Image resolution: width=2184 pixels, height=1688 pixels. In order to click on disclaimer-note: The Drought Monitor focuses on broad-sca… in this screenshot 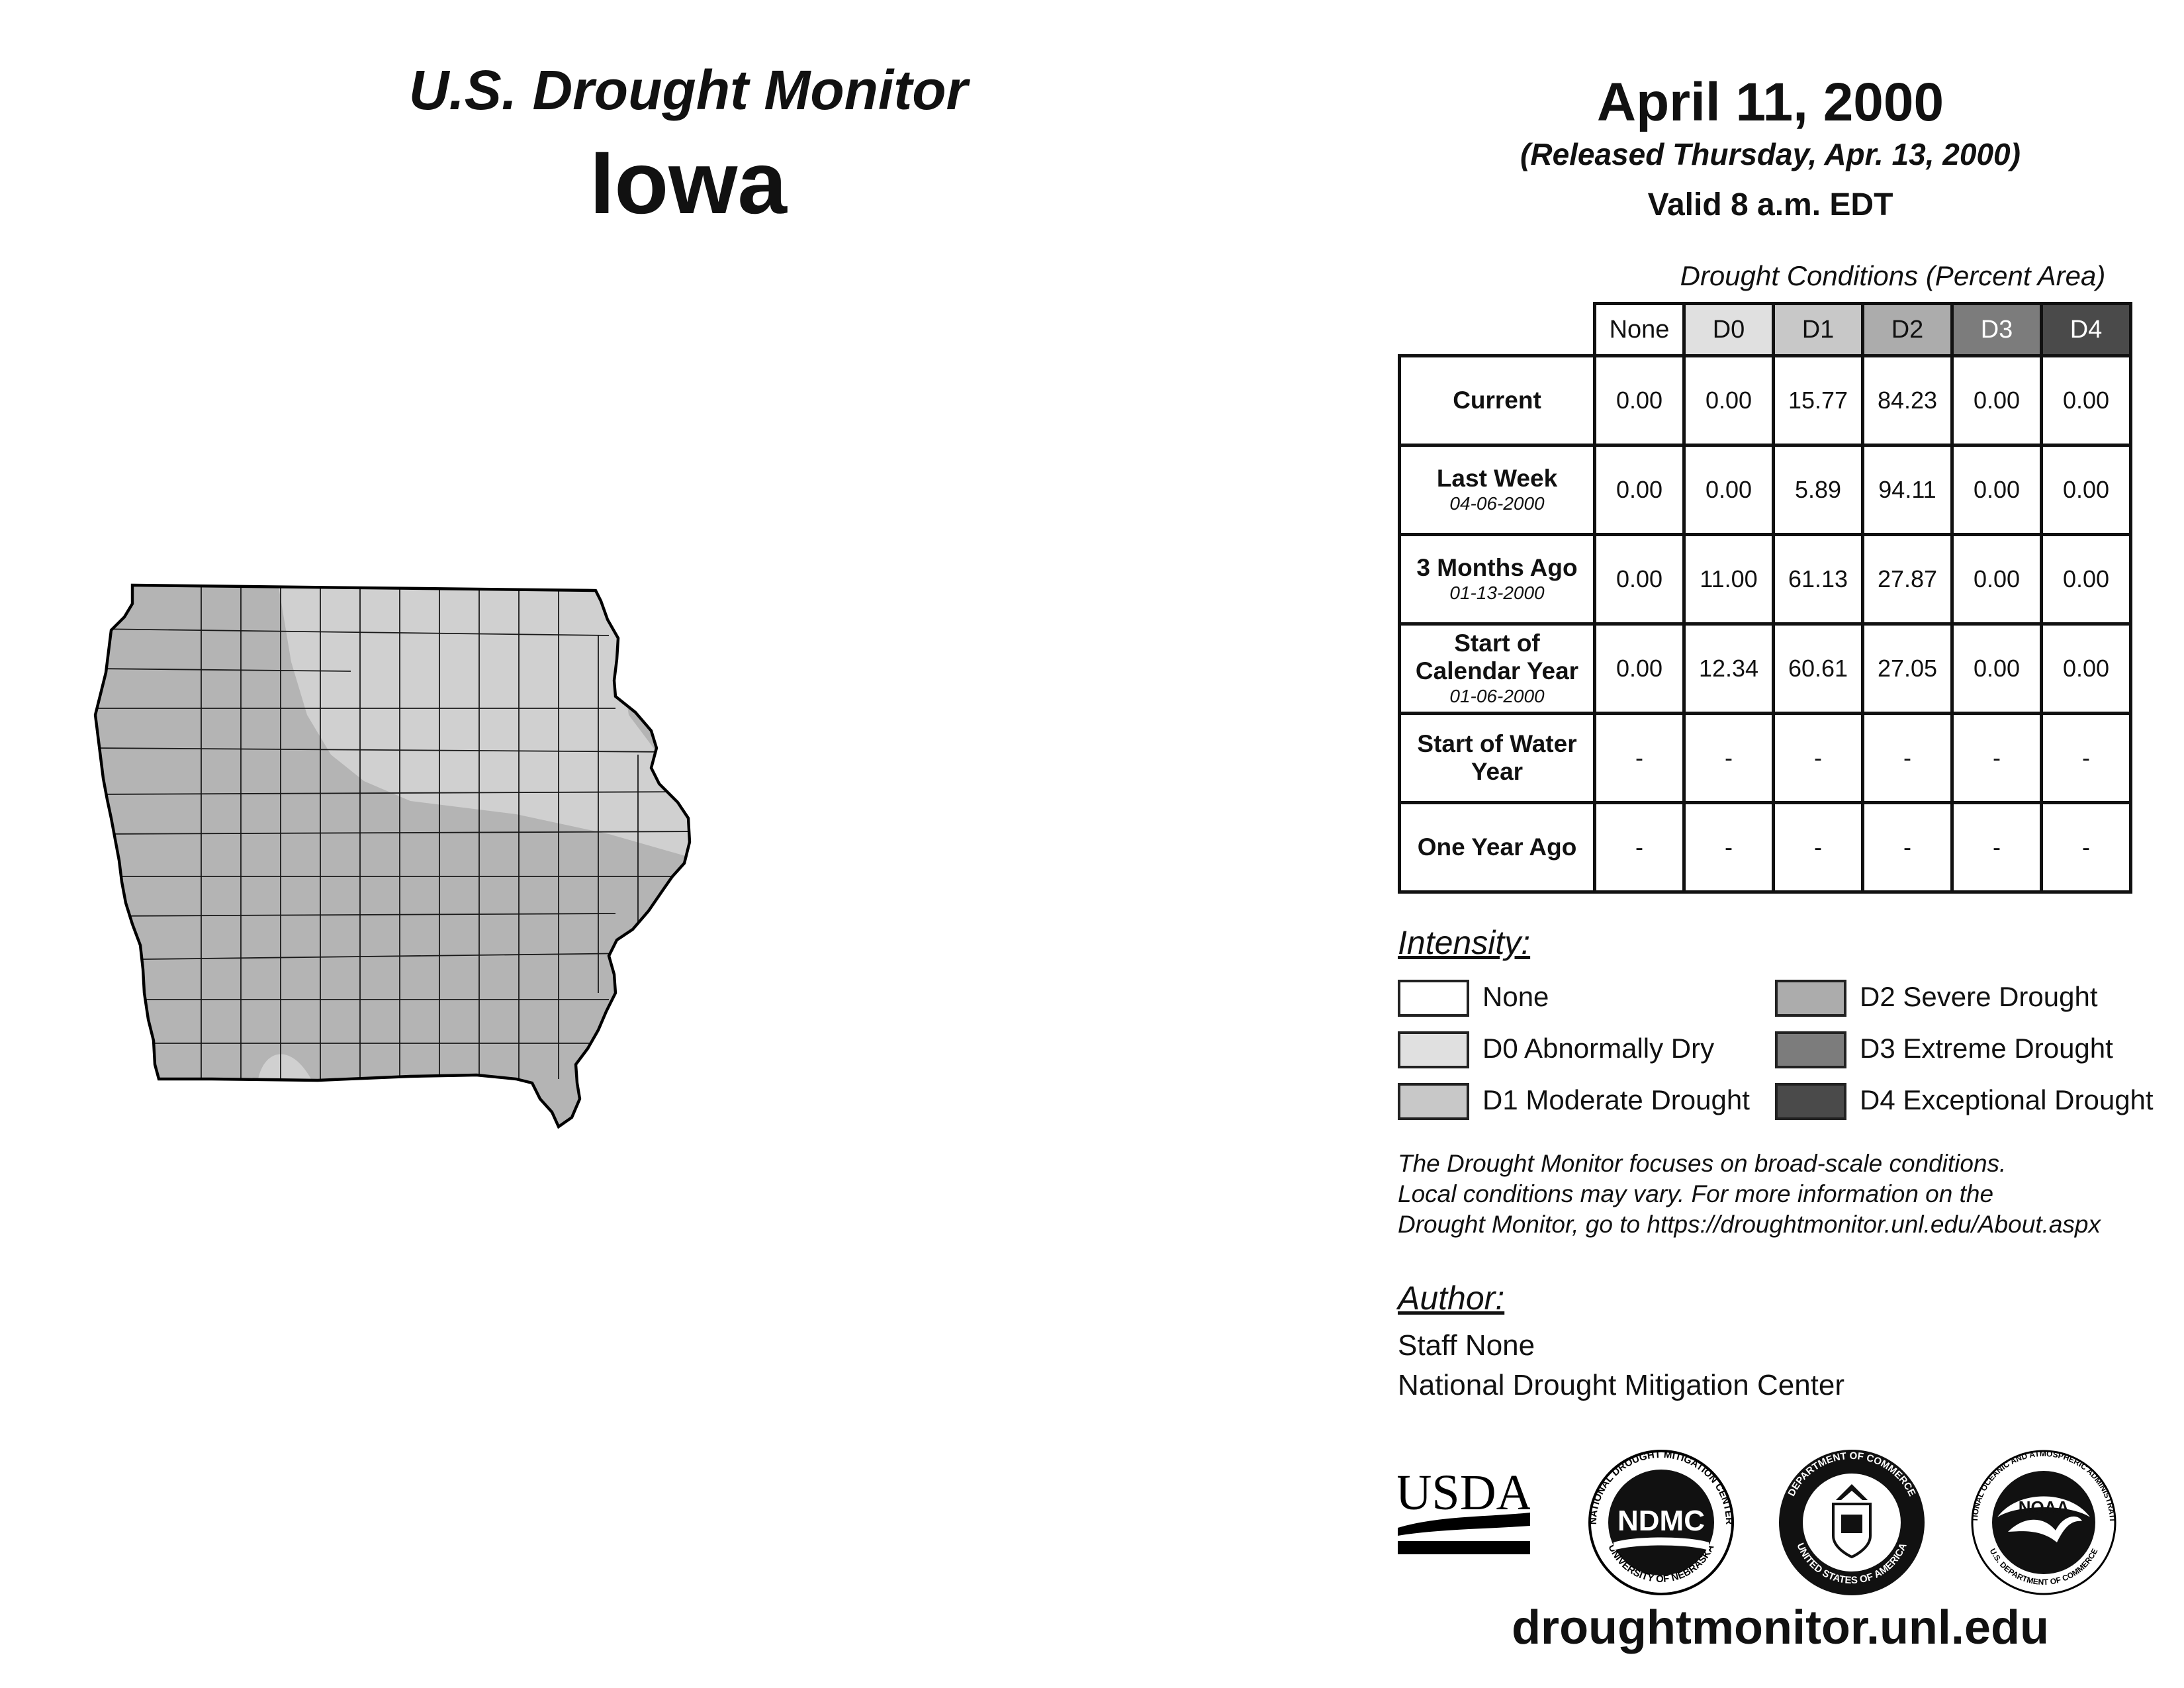, I will do `click(1791, 1194)`.